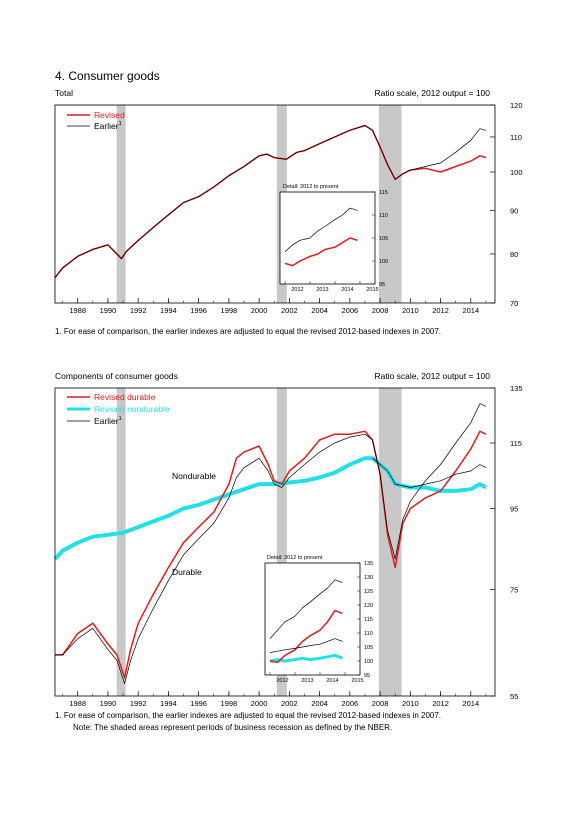  Describe the element at coordinates (295, 558) in the screenshot. I see `components-inset-title: Detail: 2012 to present` at that location.